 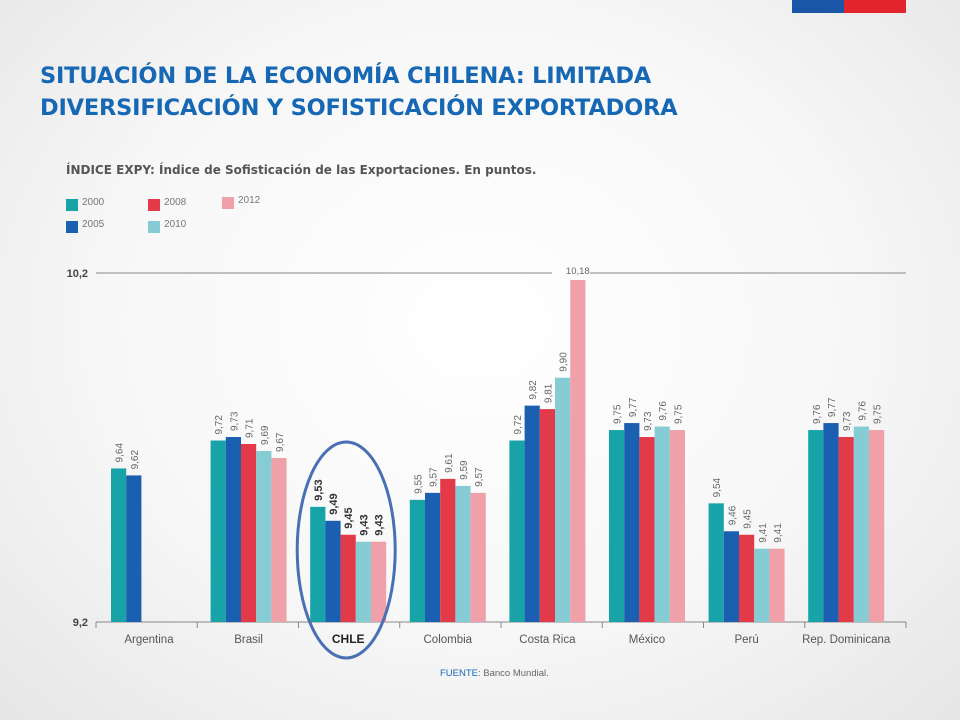 I want to click on x-tick-label: Colombia, so click(x=448, y=640).